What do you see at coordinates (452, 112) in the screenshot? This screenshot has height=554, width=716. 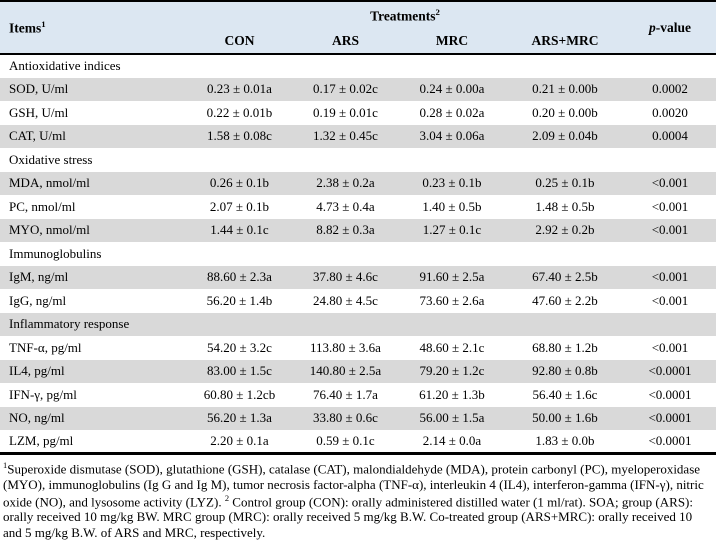 I see `value-cell: 0.28 ± 0.02a` at bounding box center [452, 112].